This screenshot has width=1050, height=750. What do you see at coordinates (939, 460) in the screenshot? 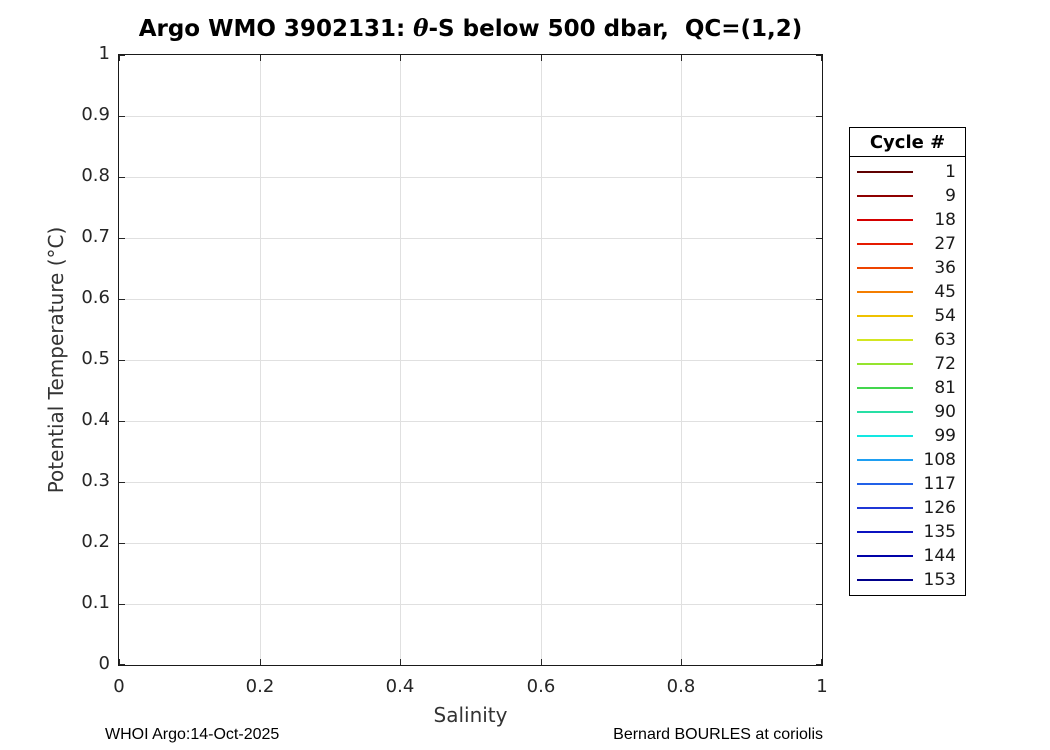
I see `legend-entry-label: 108` at bounding box center [939, 460].